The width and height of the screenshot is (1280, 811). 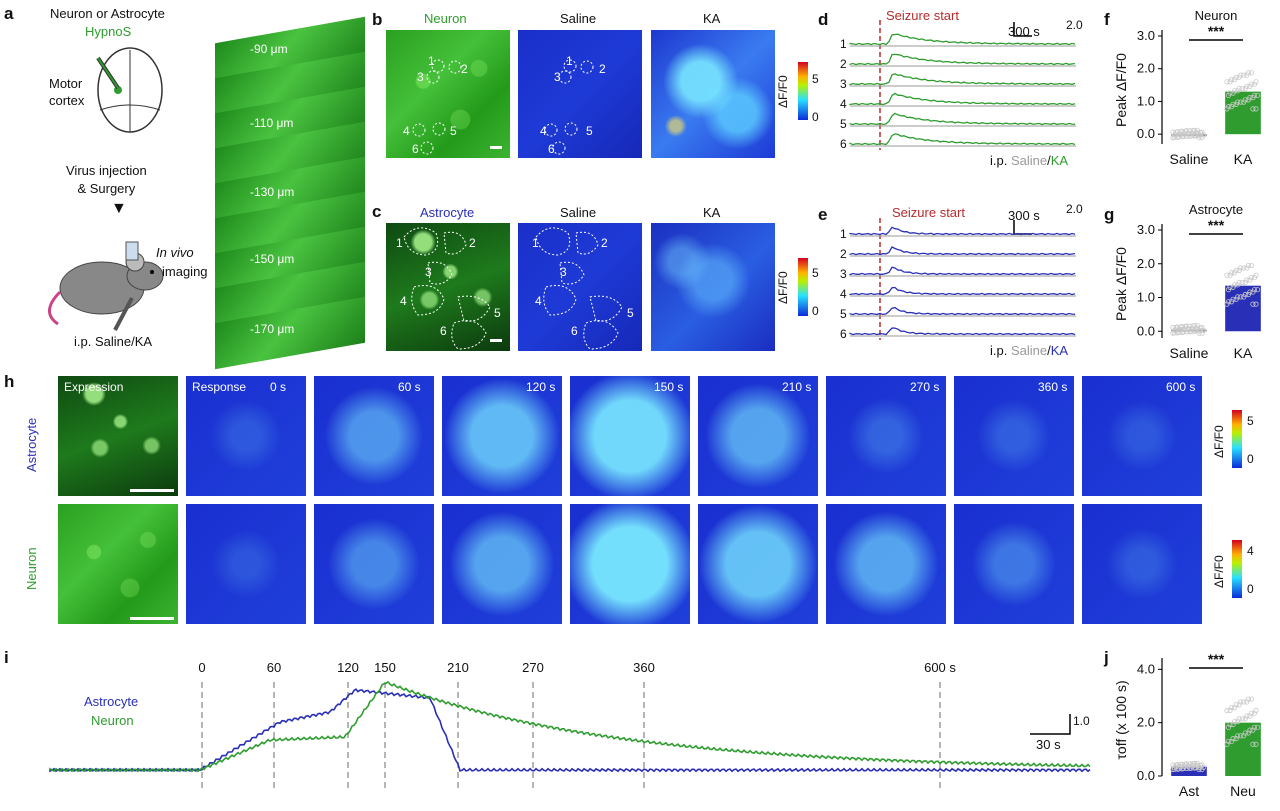 What do you see at coordinates (783, 287) in the screenshot?
I see `colorbar-c-label: ΔF/F0` at bounding box center [783, 287].